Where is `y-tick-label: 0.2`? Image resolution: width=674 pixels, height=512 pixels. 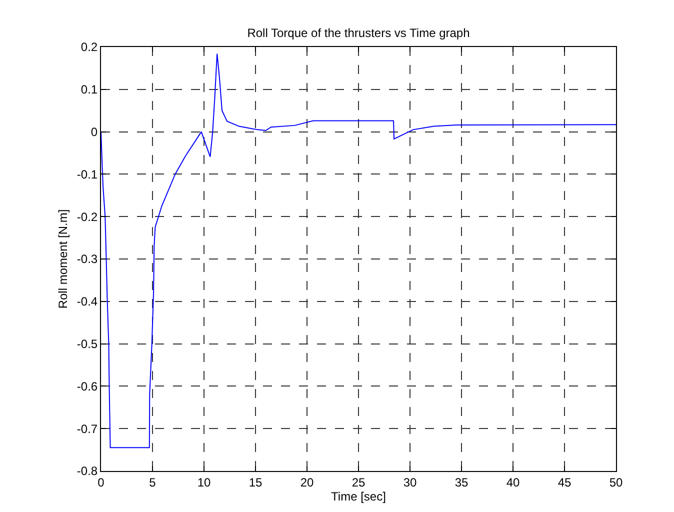
y-tick-label: 0.2 is located at coordinates (89, 47).